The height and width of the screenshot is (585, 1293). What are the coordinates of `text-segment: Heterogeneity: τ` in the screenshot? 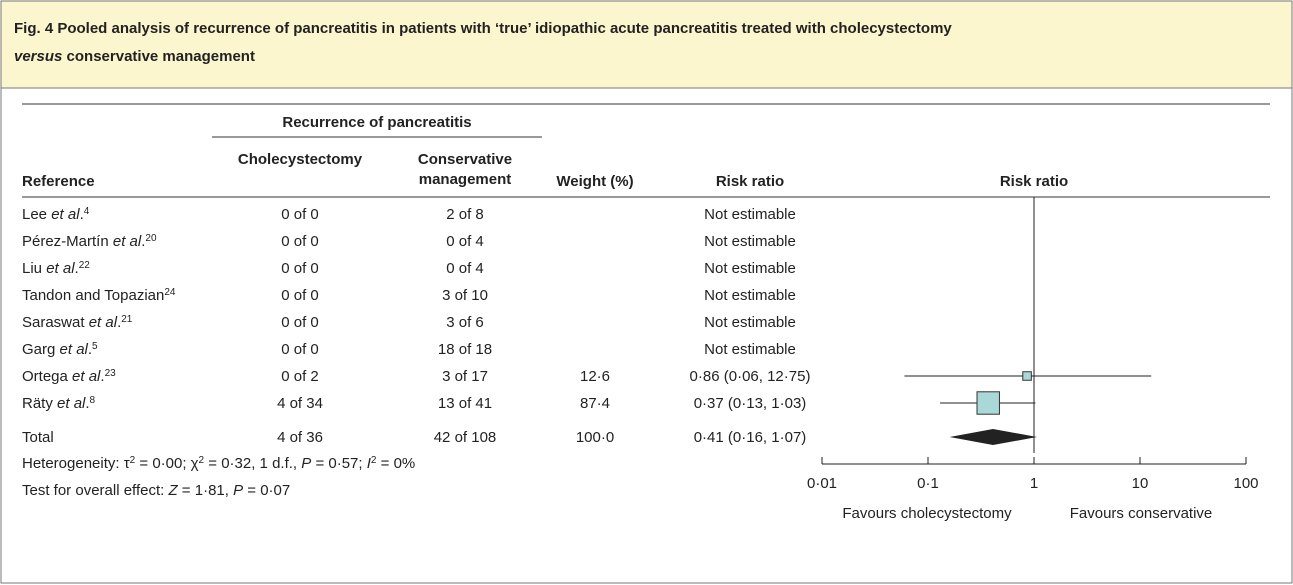 It's located at (76, 463).